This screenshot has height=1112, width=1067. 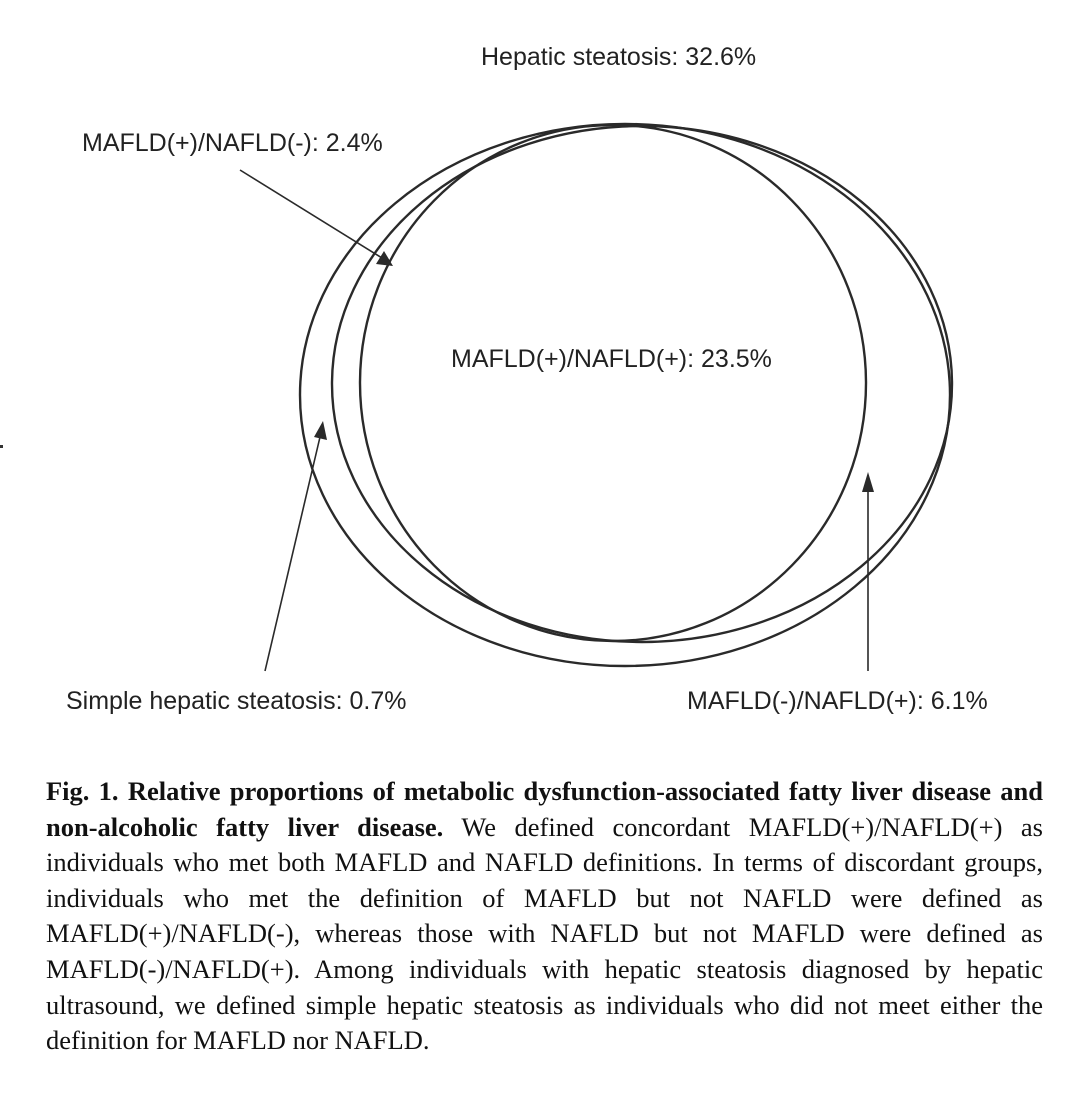 I want to click on mafld-neg-nafld-pos-label: MAFLD(-)/NAFLD(+): 6.1%, so click(x=837, y=701).